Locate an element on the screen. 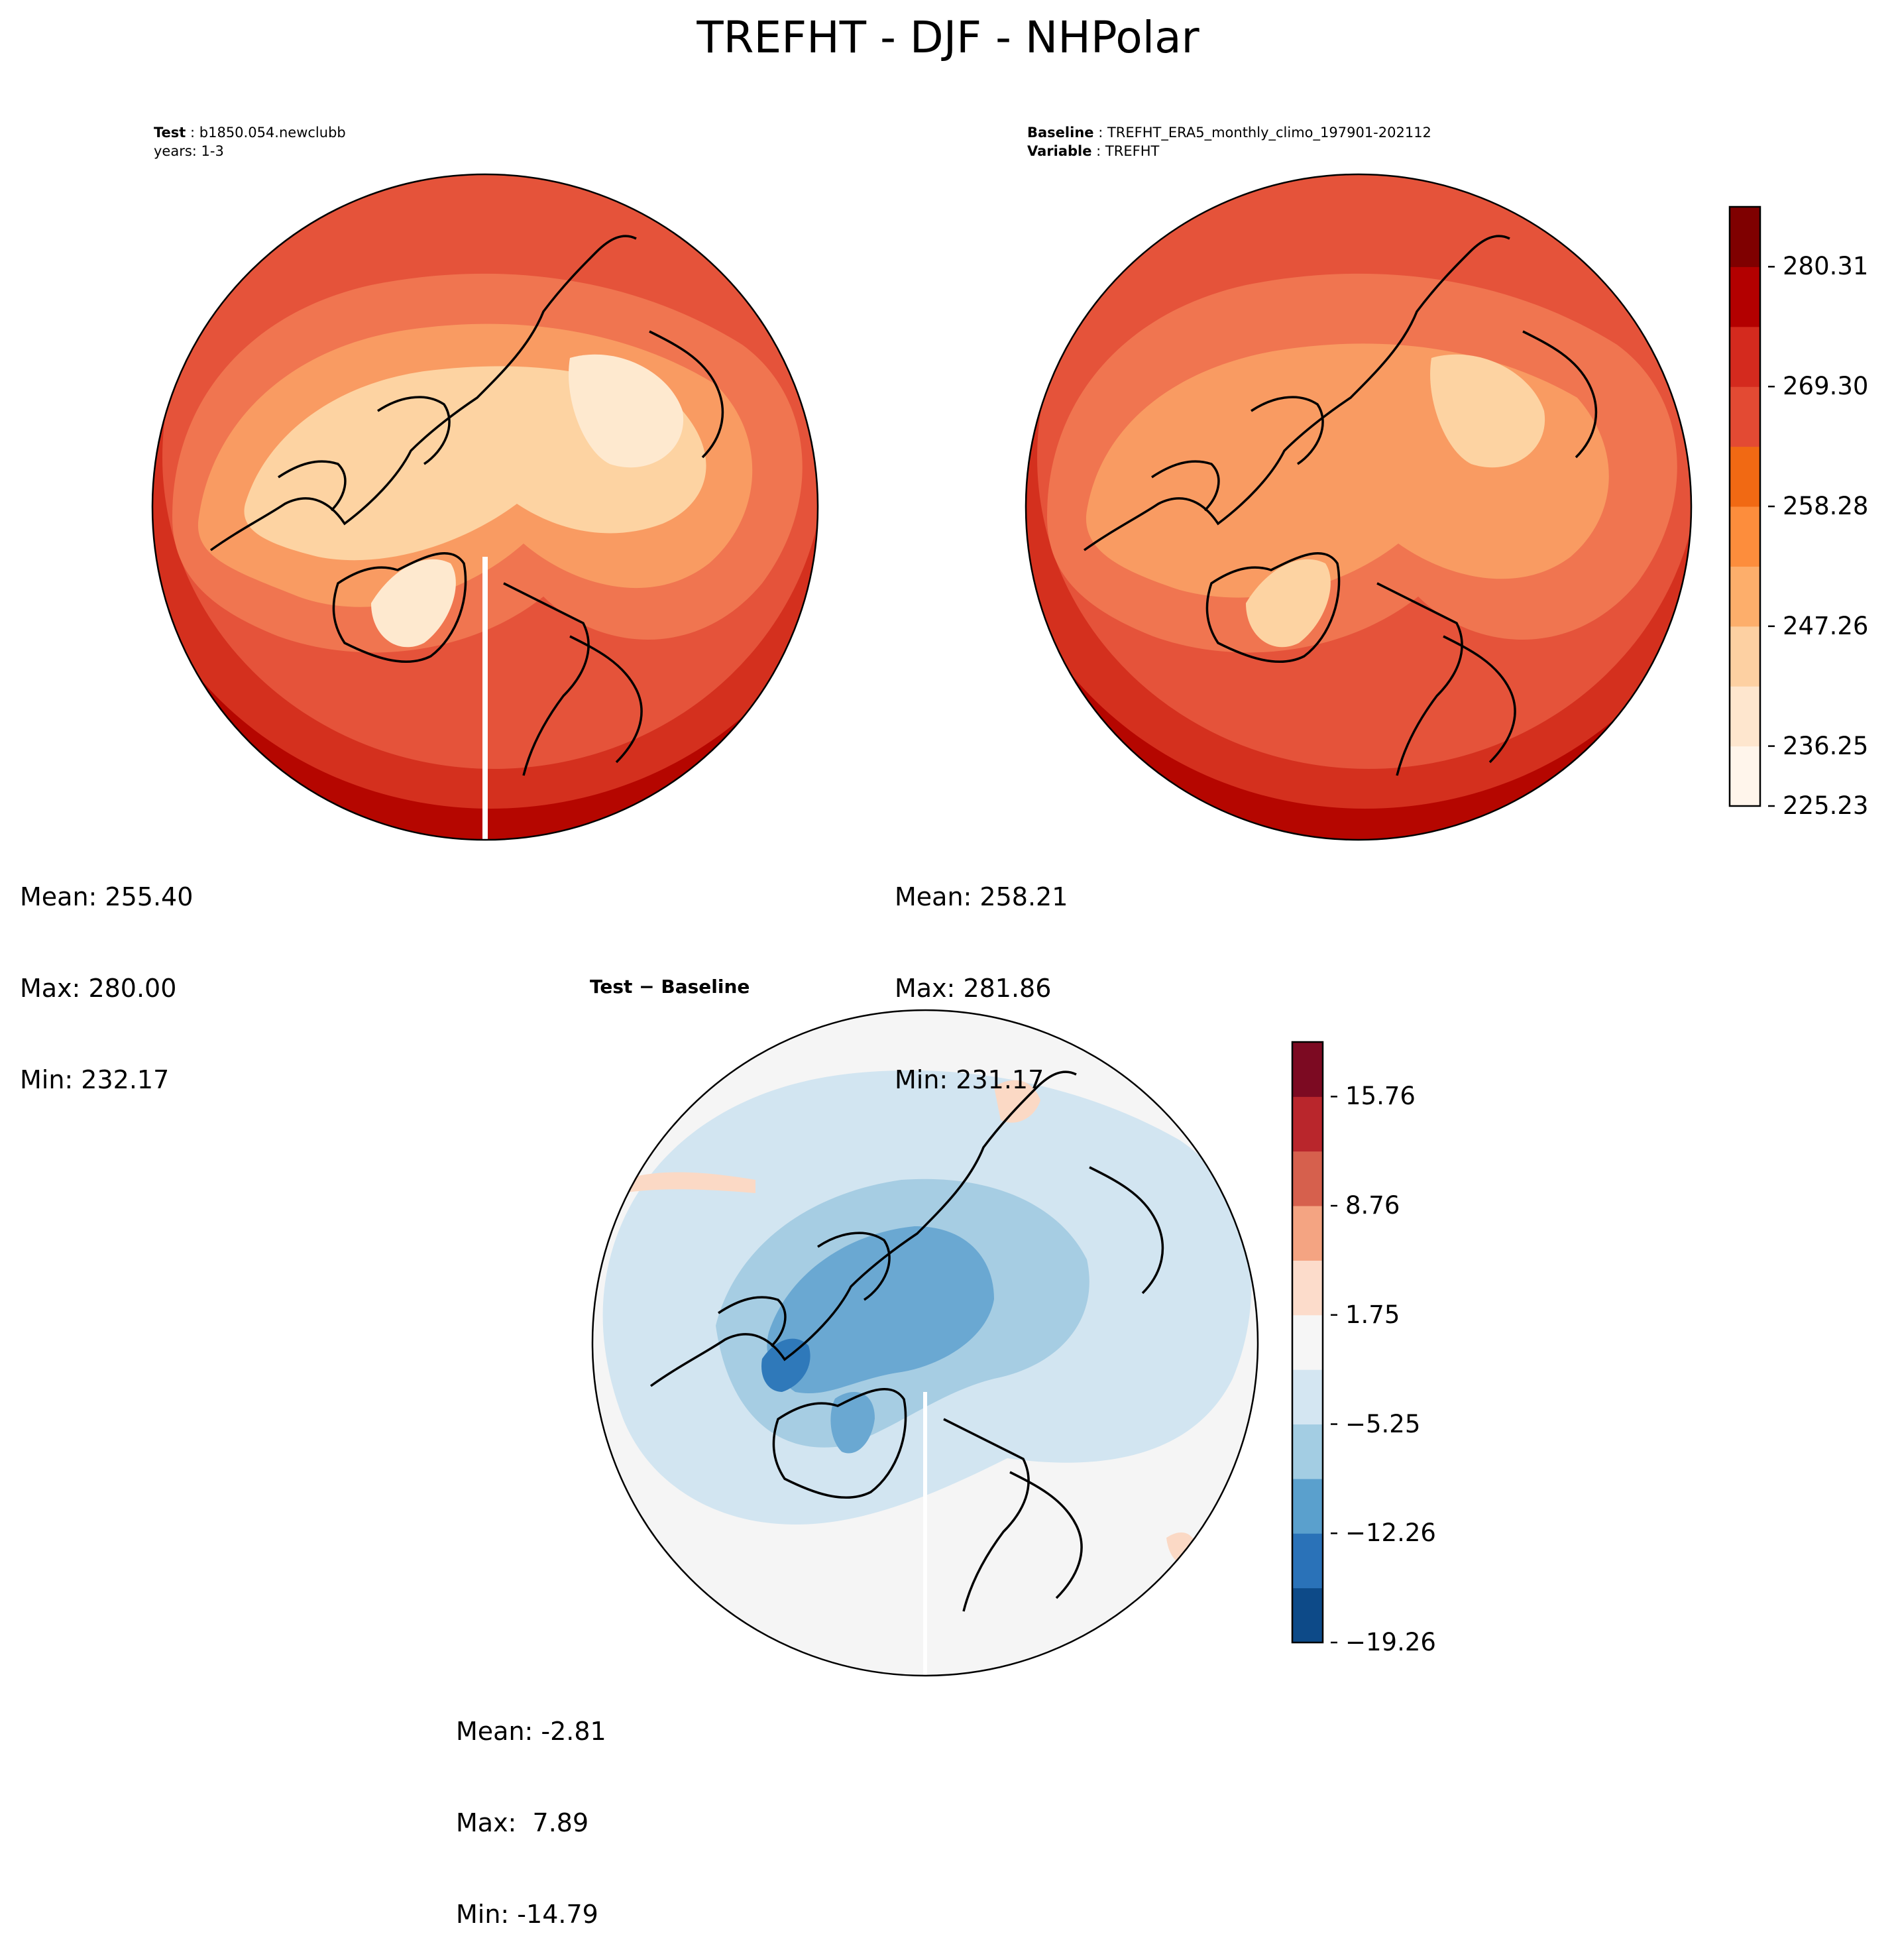  variable-label: Variable is located at coordinates (1059, 151).